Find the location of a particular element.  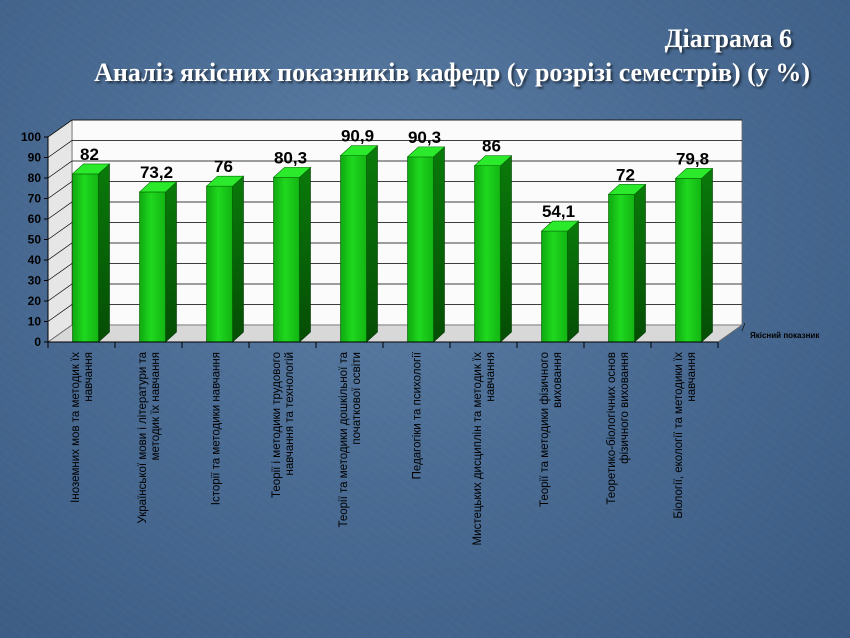

y-tick-label: 30 is located at coordinates (35, 281).